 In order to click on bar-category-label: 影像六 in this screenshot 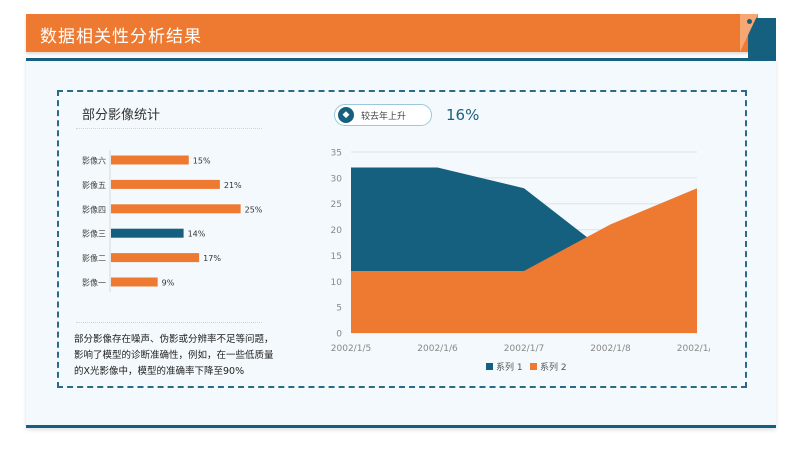, I will do `click(94, 161)`.